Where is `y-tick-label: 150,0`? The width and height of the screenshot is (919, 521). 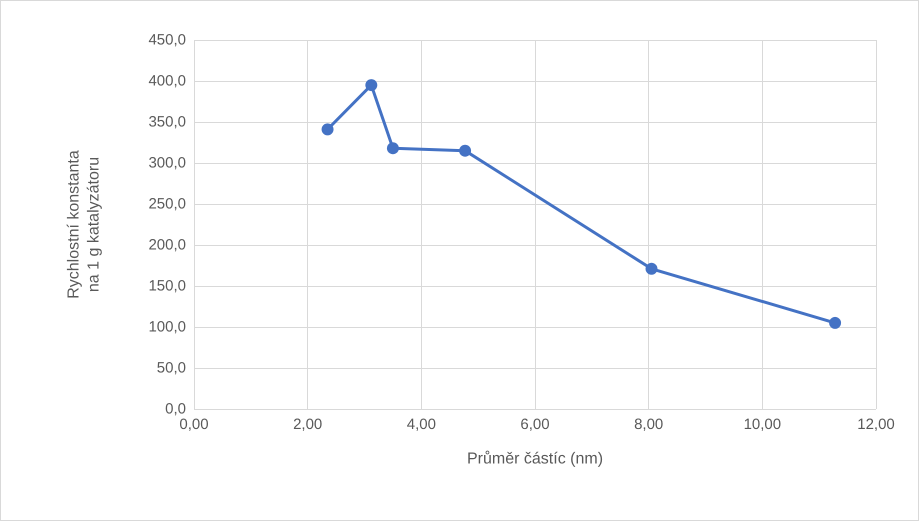 y-tick-label: 150,0 is located at coordinates (167, 286).